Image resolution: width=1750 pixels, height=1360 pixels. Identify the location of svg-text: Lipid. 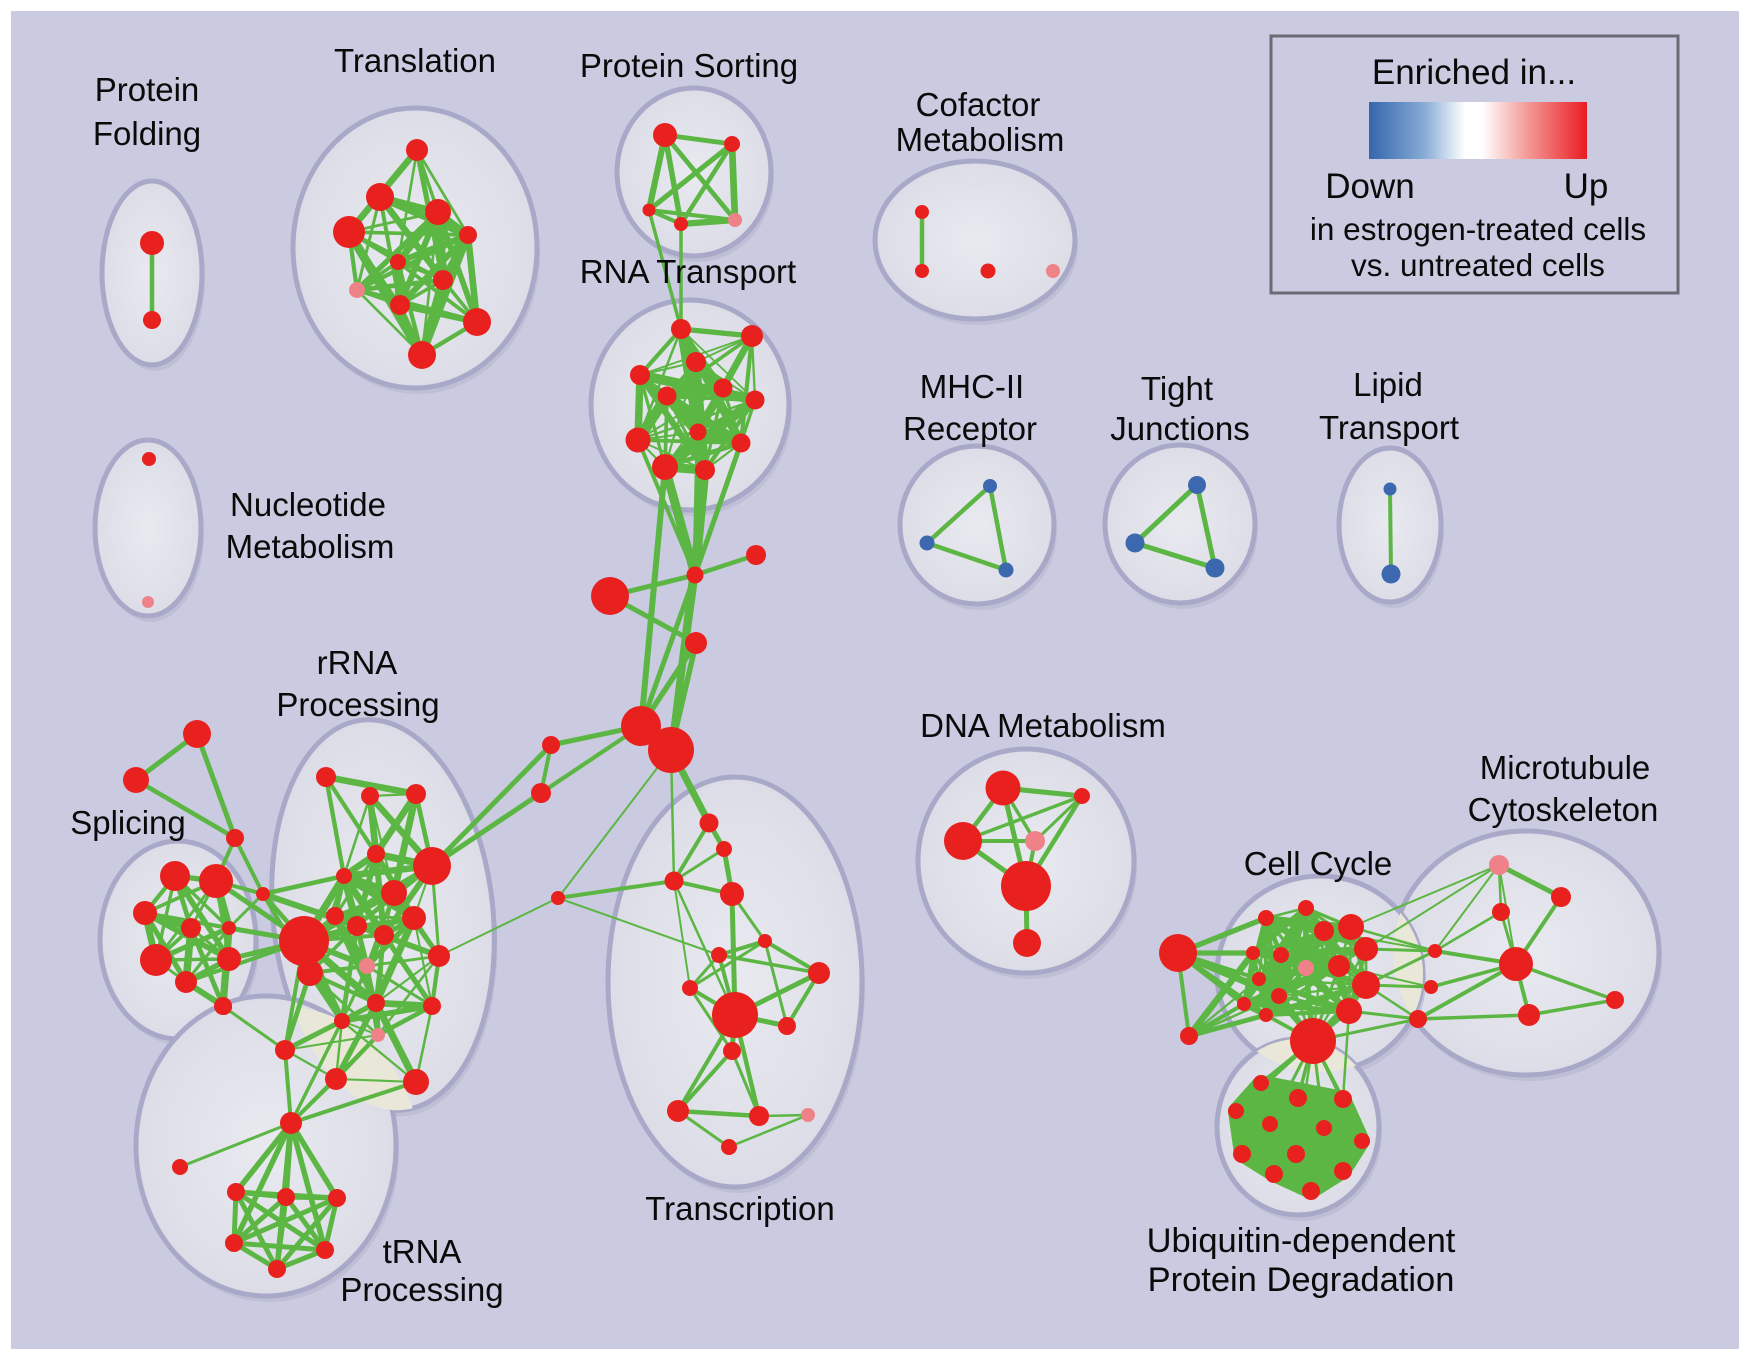
(1388, 384).